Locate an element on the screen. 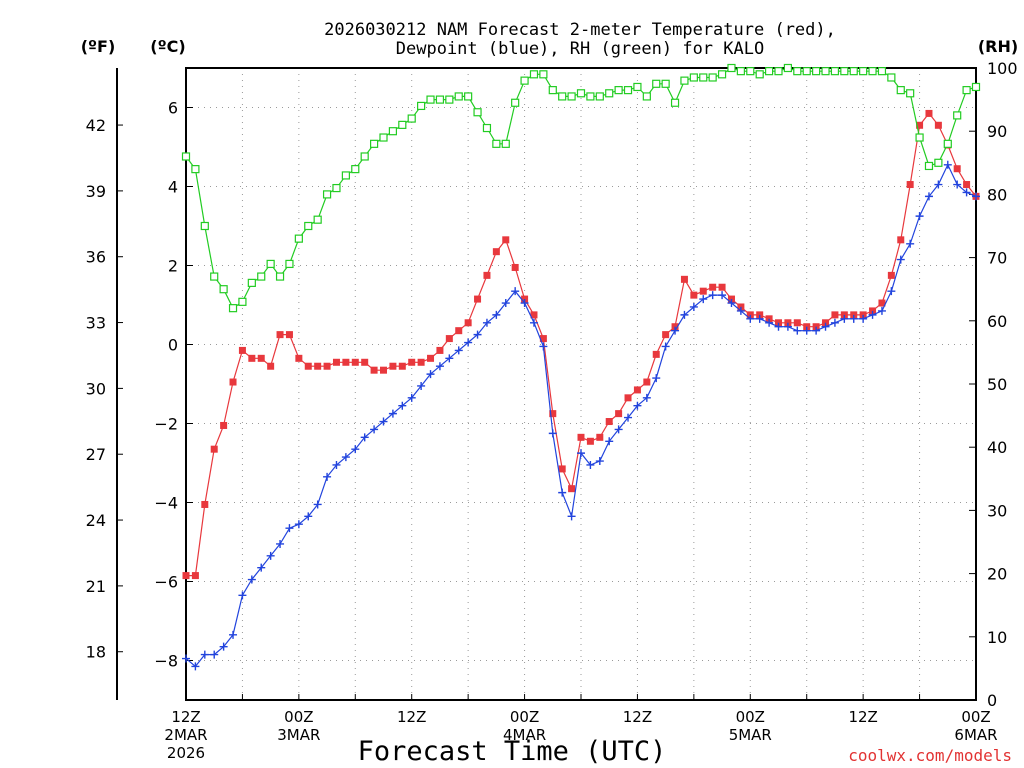 This screenshot has height=768, width=1024. fahrenheit-tick-label: 42 is located at coordinates (96, 125).